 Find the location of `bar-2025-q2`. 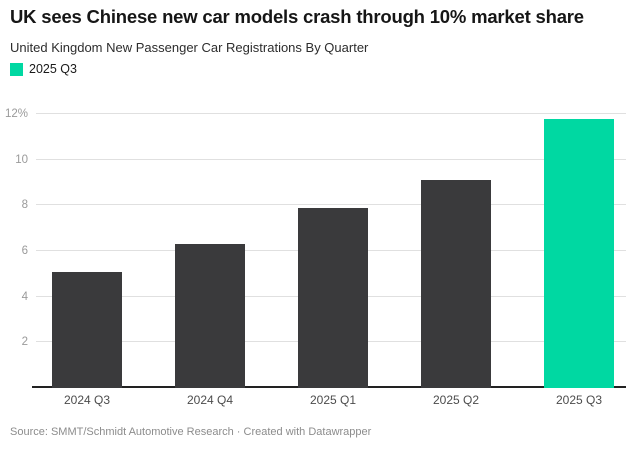

bar-2025-q2 is located at coordinates (456, 284).